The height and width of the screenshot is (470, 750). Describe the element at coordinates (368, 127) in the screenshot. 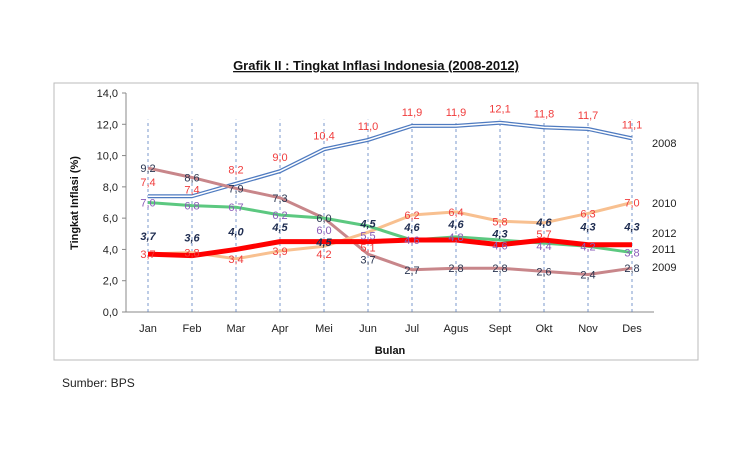

I see `data-label-2008: 11,0` at that location.